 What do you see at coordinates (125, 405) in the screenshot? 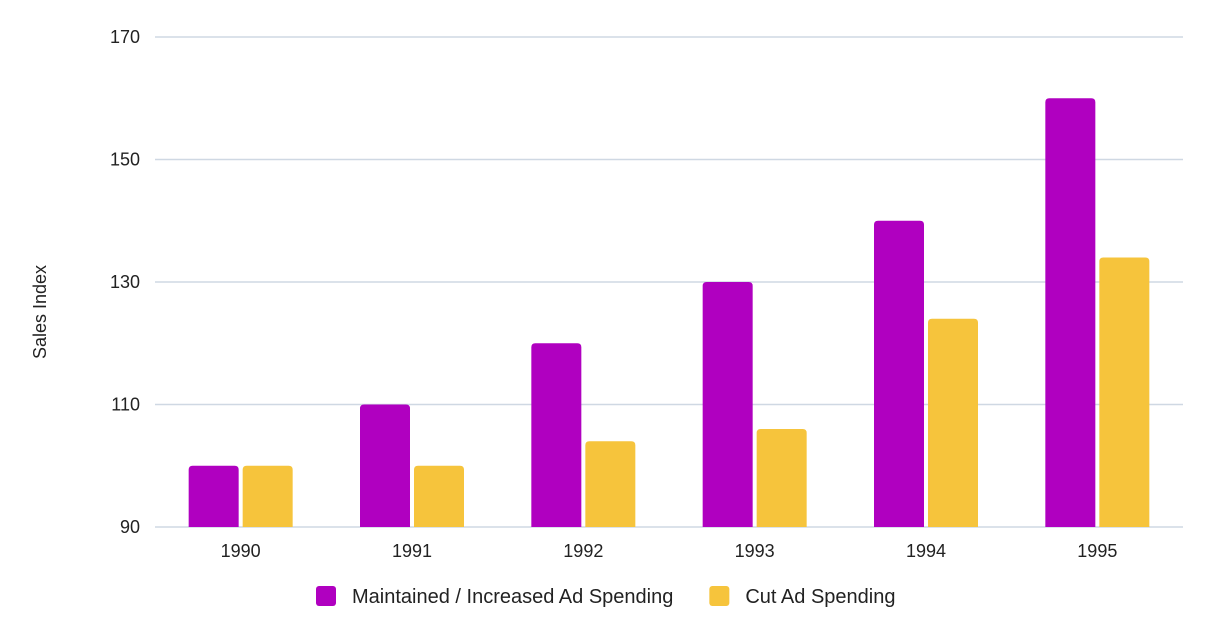
I see `y-tick-label-1: 110` at bounding box center [125, 405].